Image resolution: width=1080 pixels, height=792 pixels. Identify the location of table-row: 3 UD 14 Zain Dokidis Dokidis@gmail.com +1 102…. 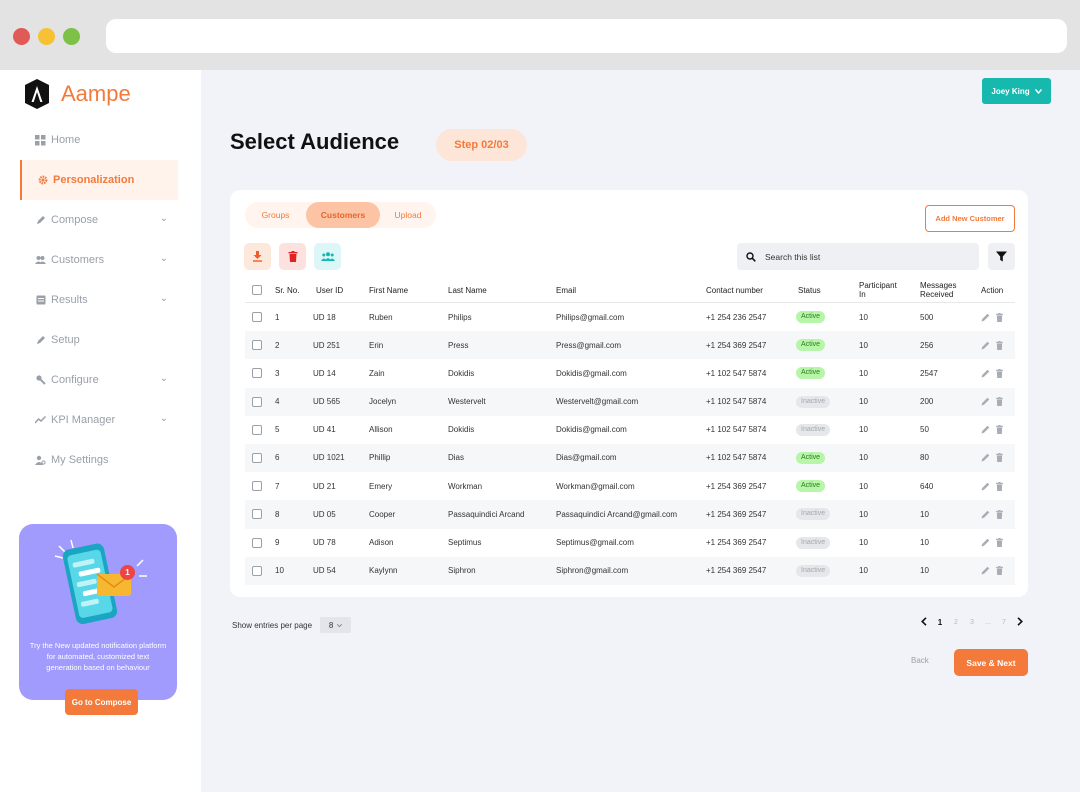
(630, 373).